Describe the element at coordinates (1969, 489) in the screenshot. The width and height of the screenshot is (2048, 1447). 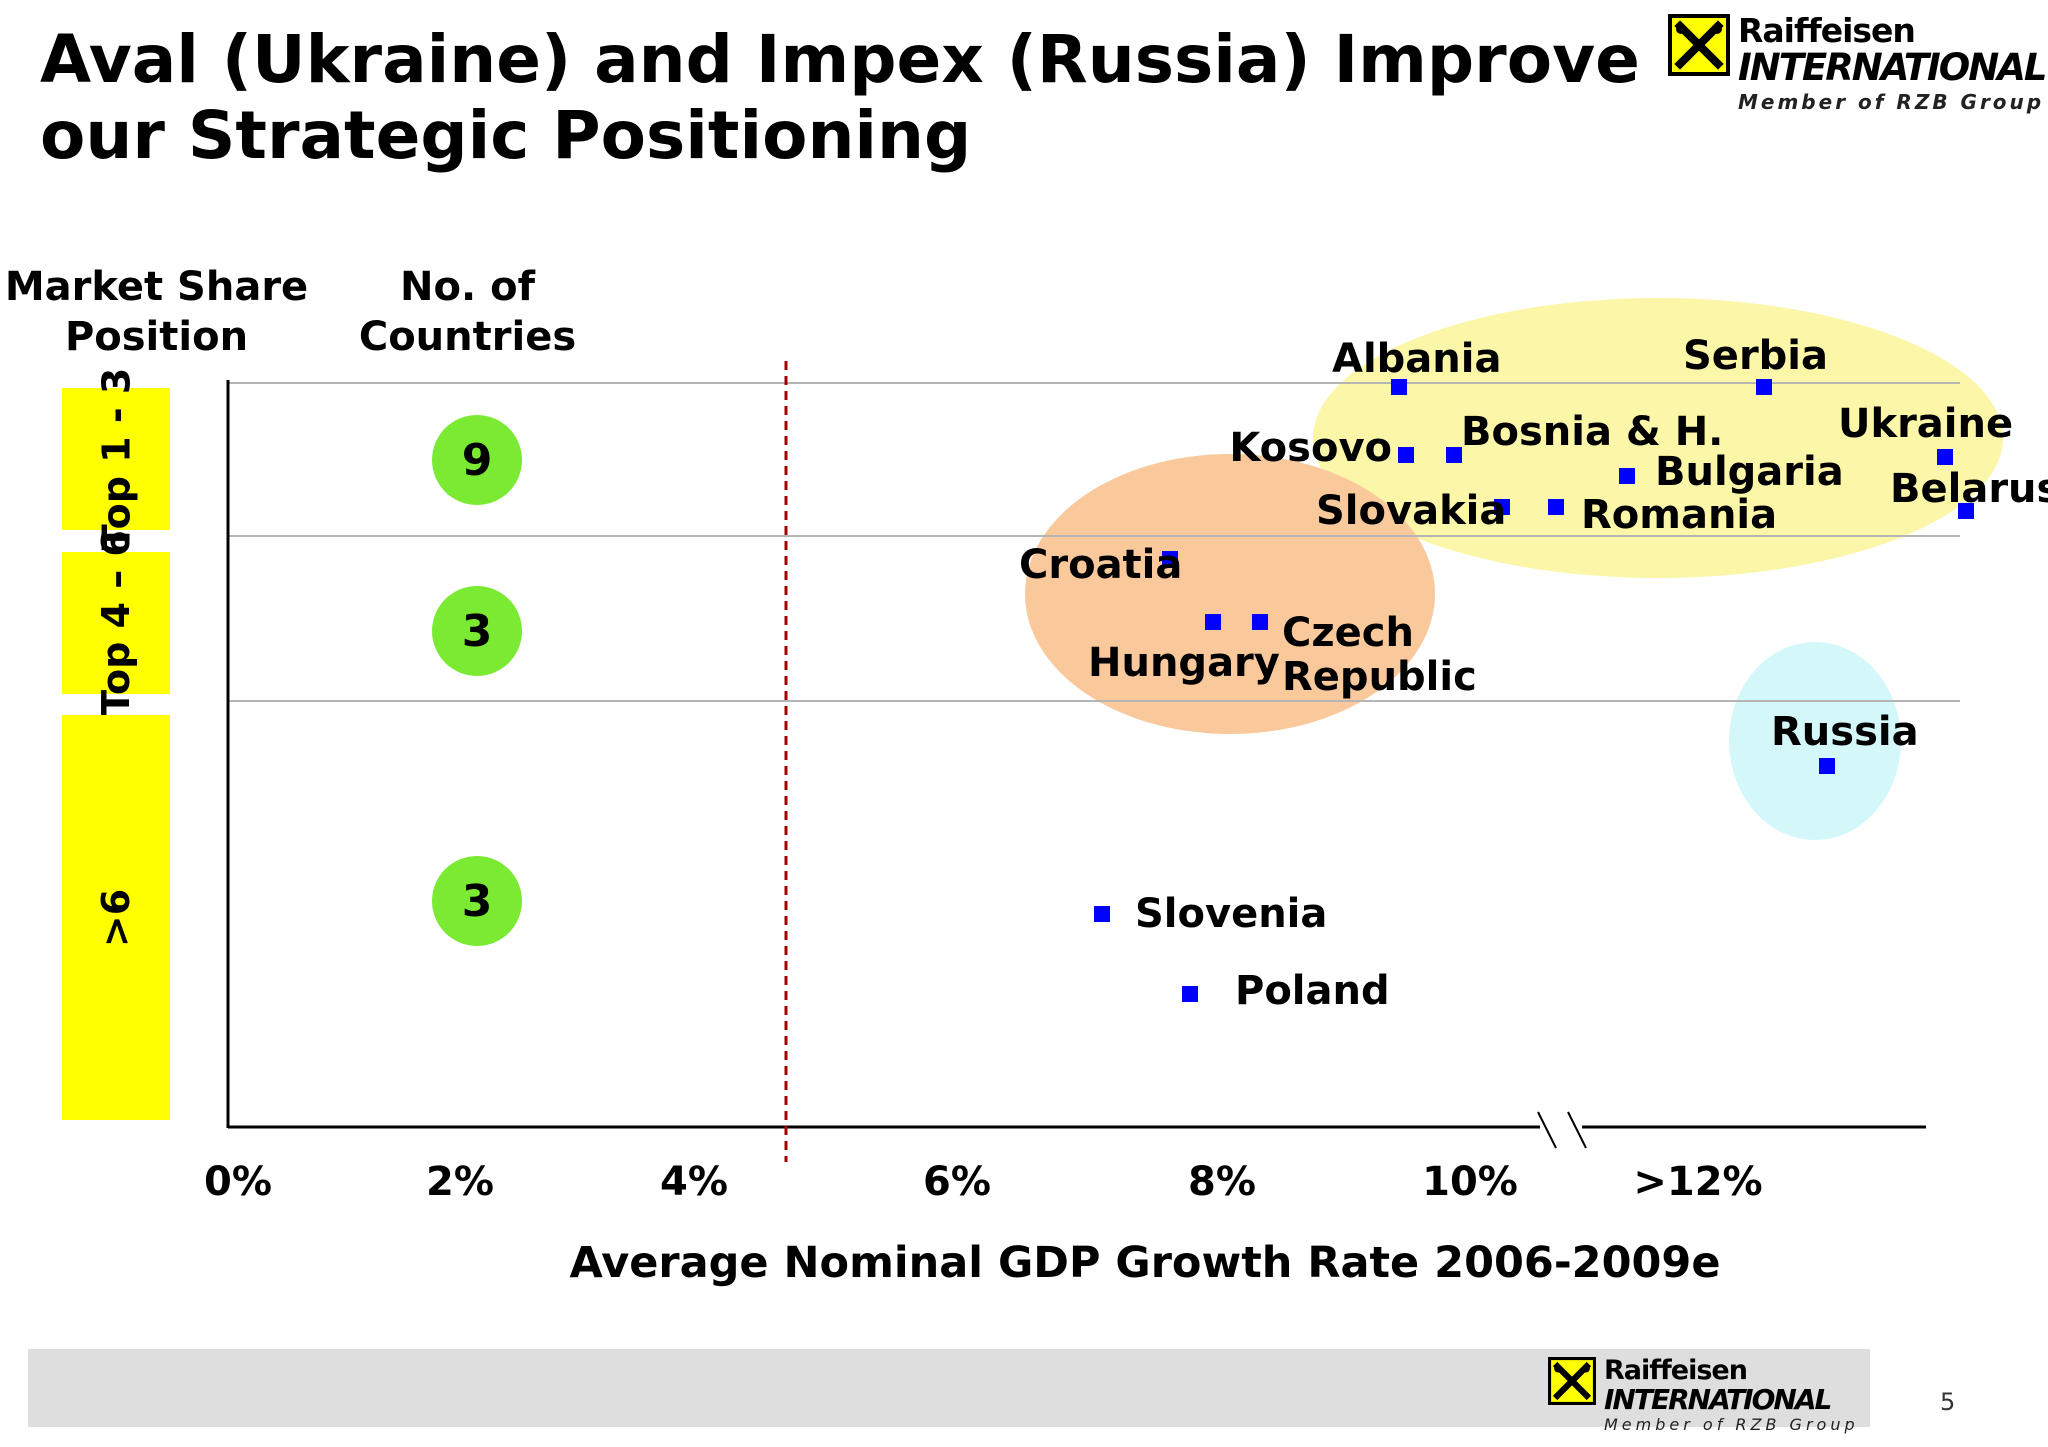
I see `data-point-label: Belarus` at that location.